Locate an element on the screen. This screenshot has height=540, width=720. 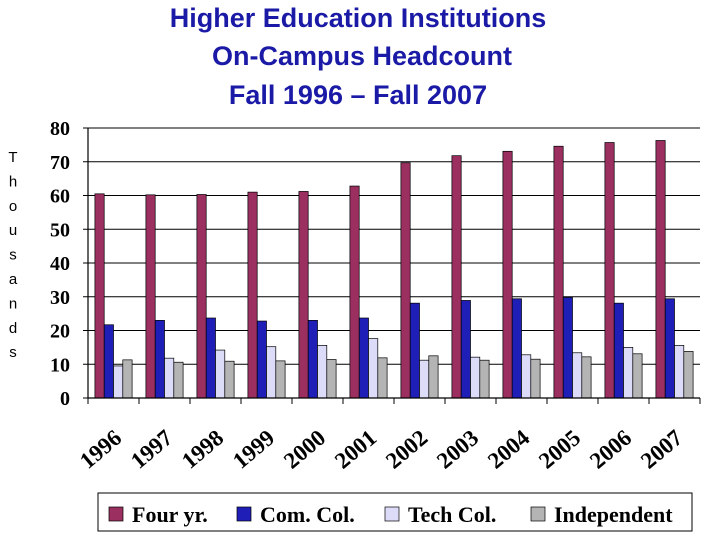
bar-four-yr-2007 is located at coordinates (660, 269).